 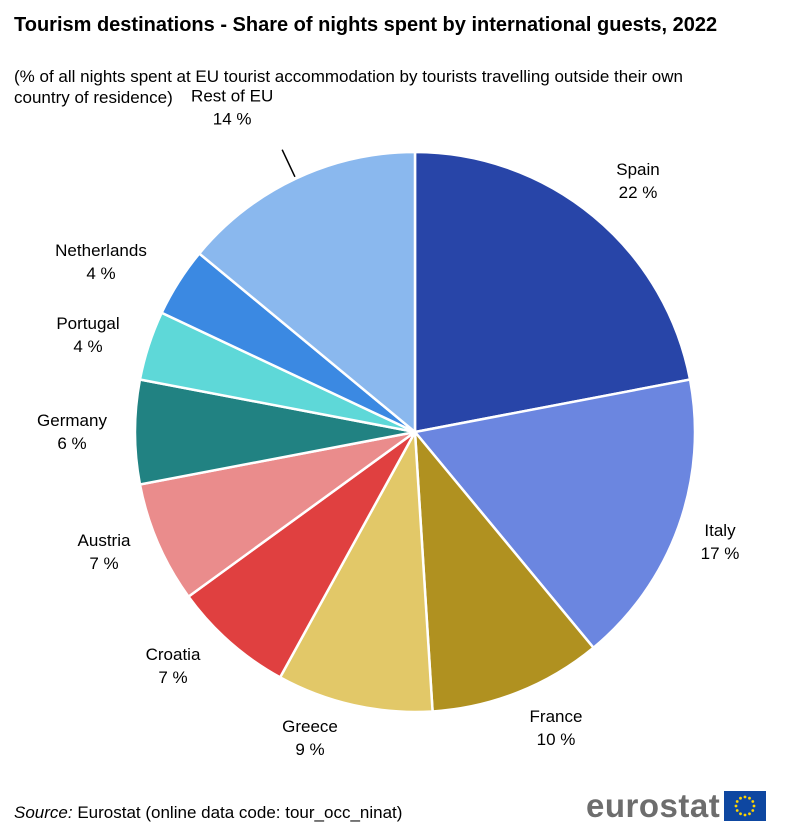 What do you see at coordinates (43, 812) in the screenshot?
I see `source-label: Source:` at bounding box center [43, 812].